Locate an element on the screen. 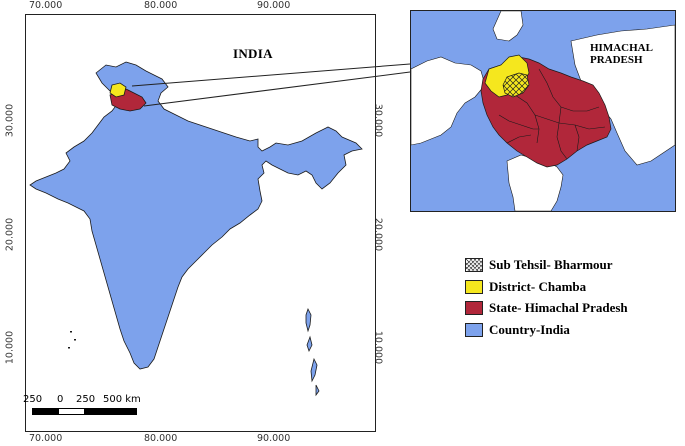  chamba-district-shape is located at coordinates (118, 90).